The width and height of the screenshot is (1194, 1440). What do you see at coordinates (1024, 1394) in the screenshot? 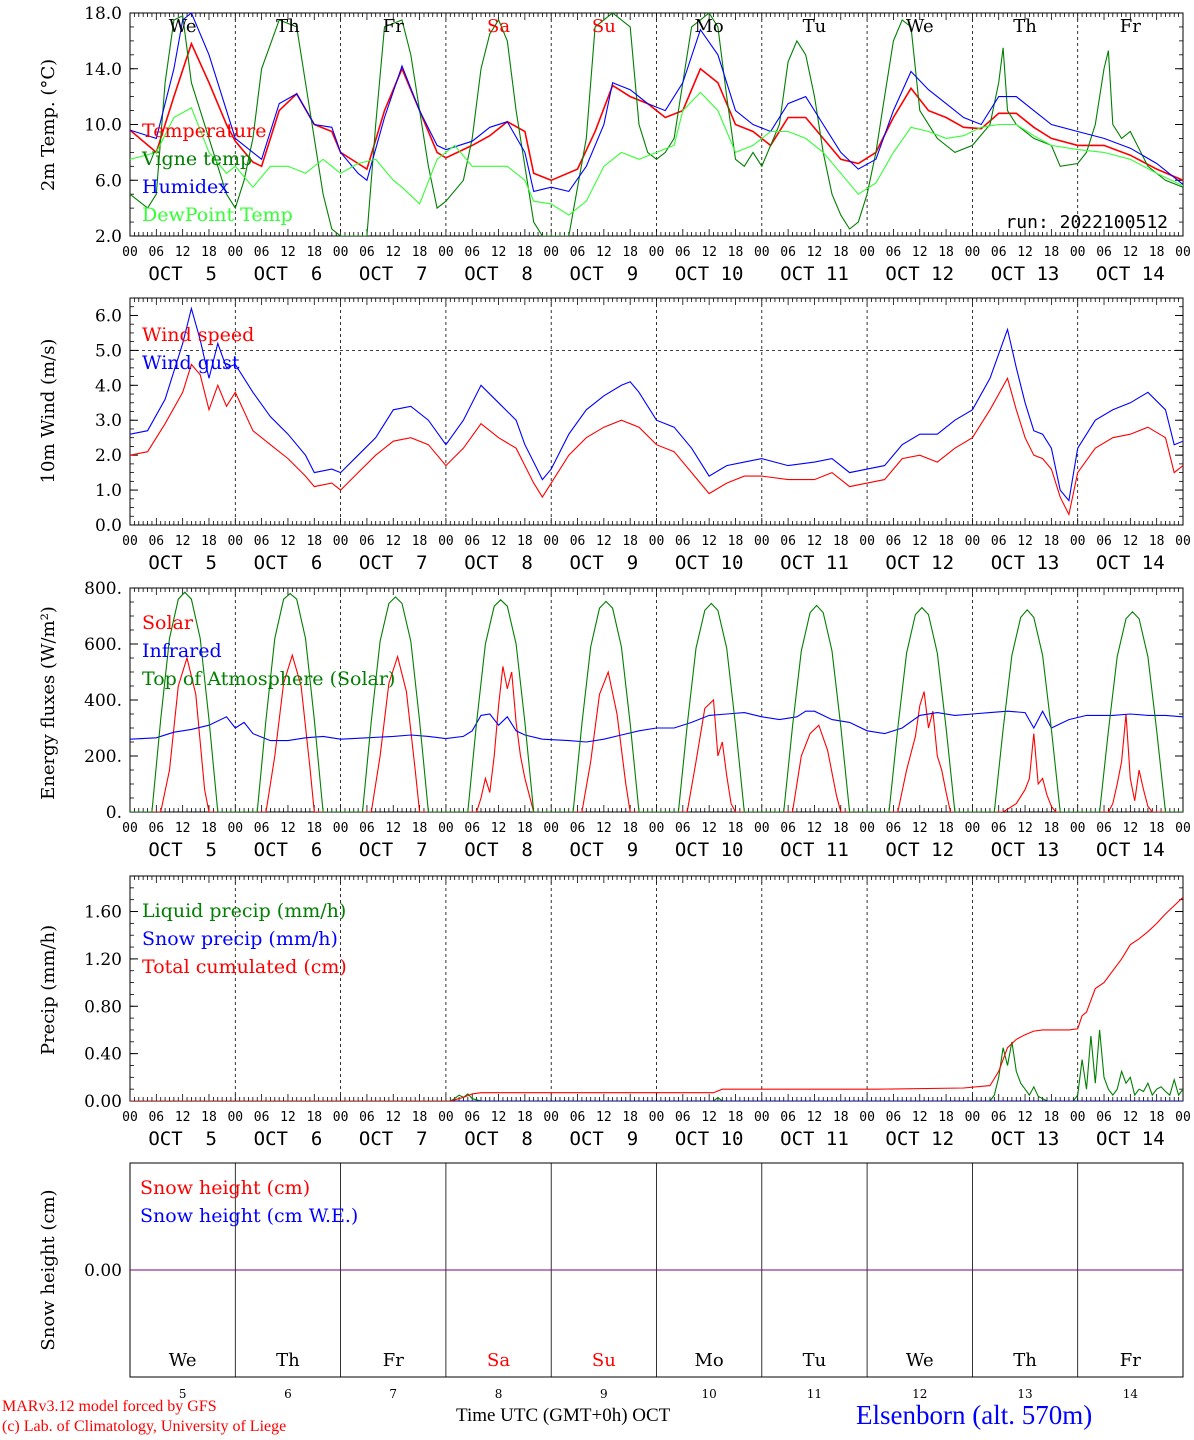
I see `day-number: 13` at bounding box center [1024, 1394].